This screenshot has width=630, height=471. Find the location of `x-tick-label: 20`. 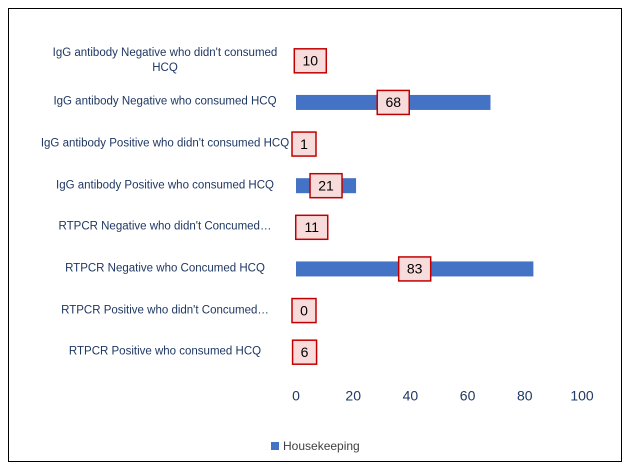

x-tick-label: 20 is located at coordinates (353, 396).